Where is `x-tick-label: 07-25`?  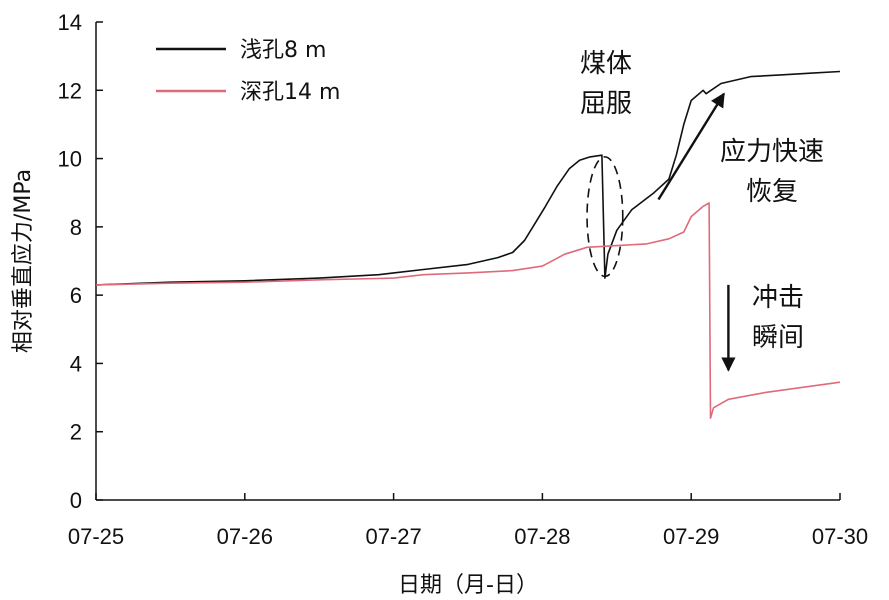
x-tick-label: 07-25 is located at coordinates (96, 536).